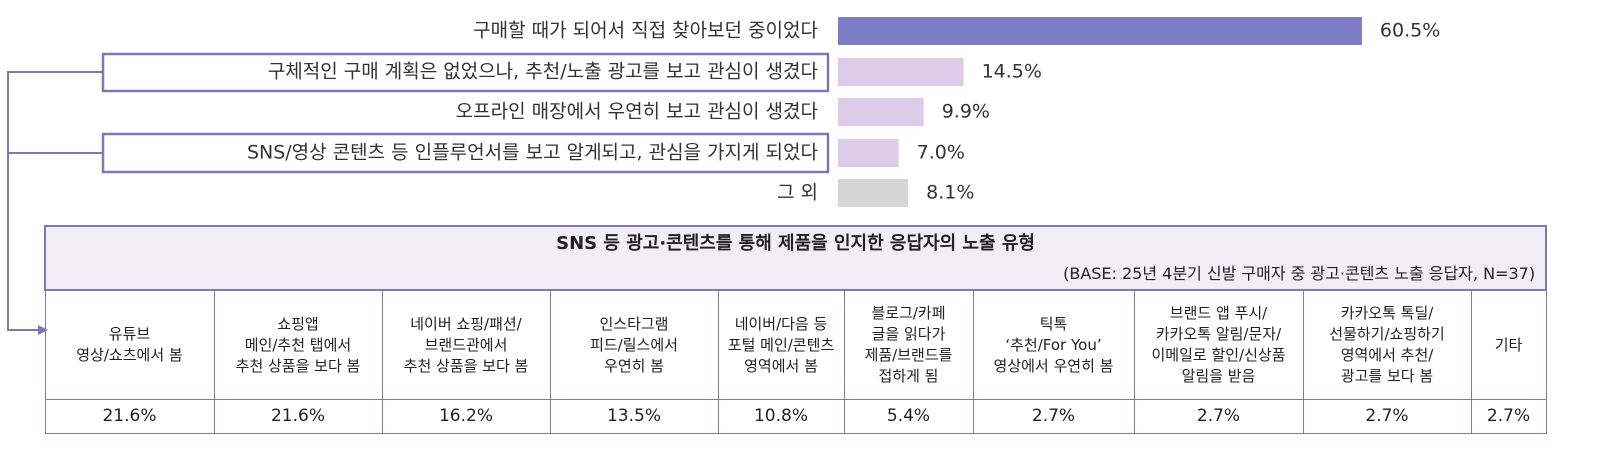 Image resolution: width=1600 pixels, height=454 pixels. What do you see at coordinates (1410, 31) in the screenshot?
I see `value-label: 60.5%` at bounding box center [1410, 31].